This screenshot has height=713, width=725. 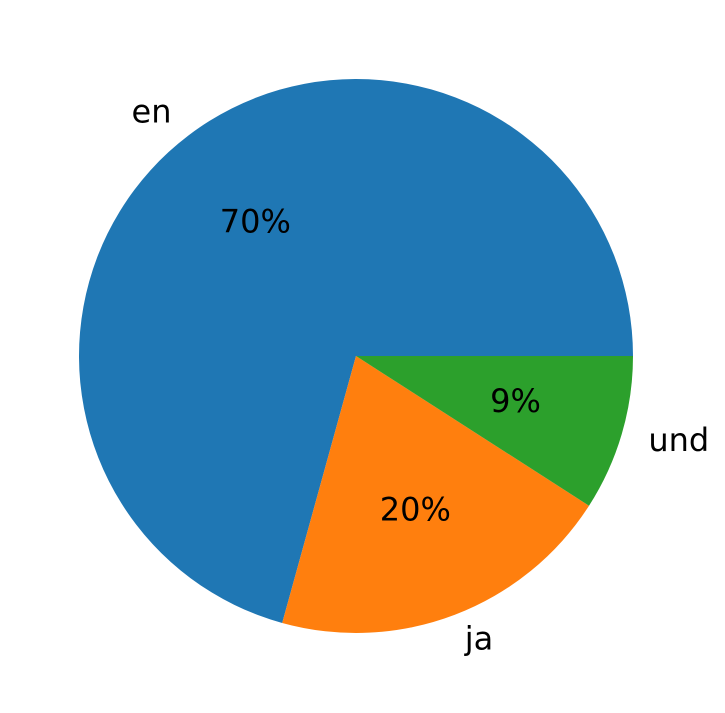 I want to click on category-label: ja, so click(x=479, y=639).